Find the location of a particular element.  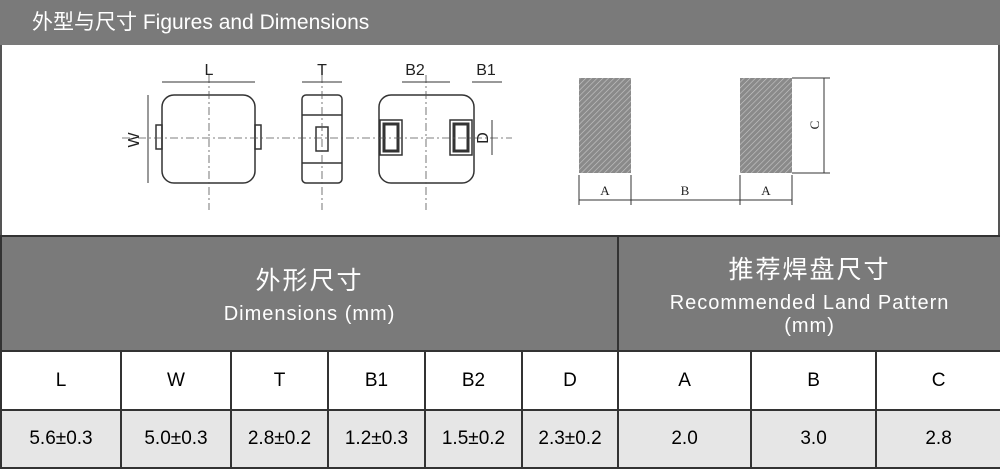

group-subtitle: Recommended Land Pattern (mm) is located at coordinates (809, 314).